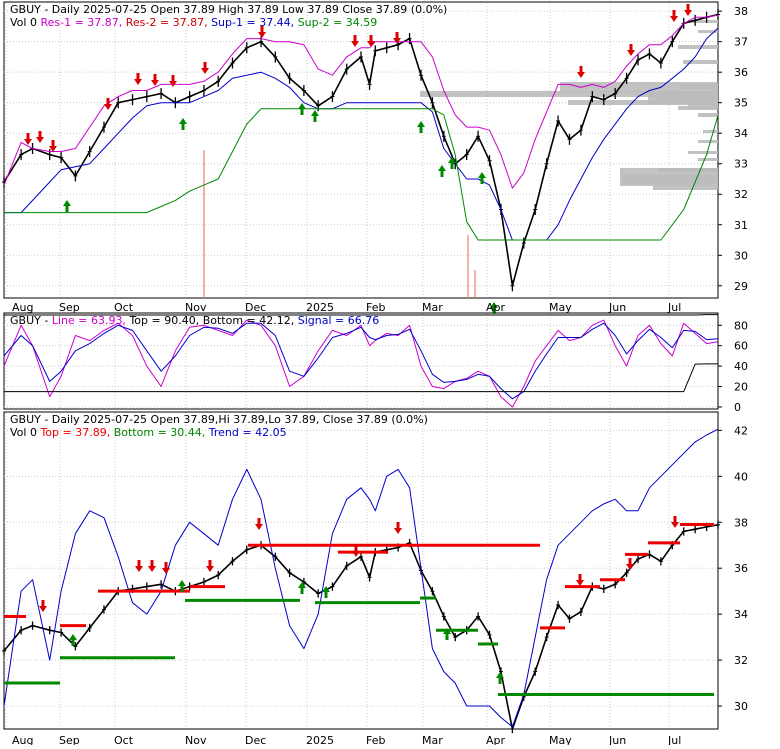 The height and width of the screenshot is (749, 780). Describe the element at coordinates (247, 432) in the screenshot. I see `header-segment: Trend = 42.05` at that location.